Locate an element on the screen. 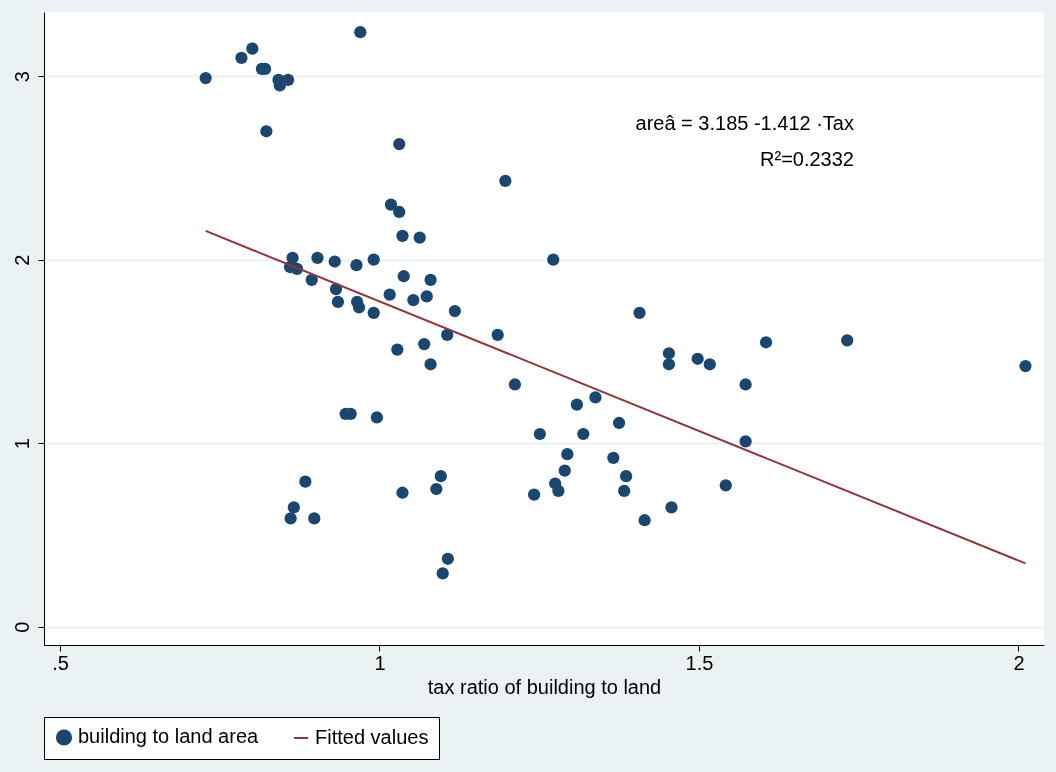  legend-label: Fitted values is located at coordinates (372, 737).